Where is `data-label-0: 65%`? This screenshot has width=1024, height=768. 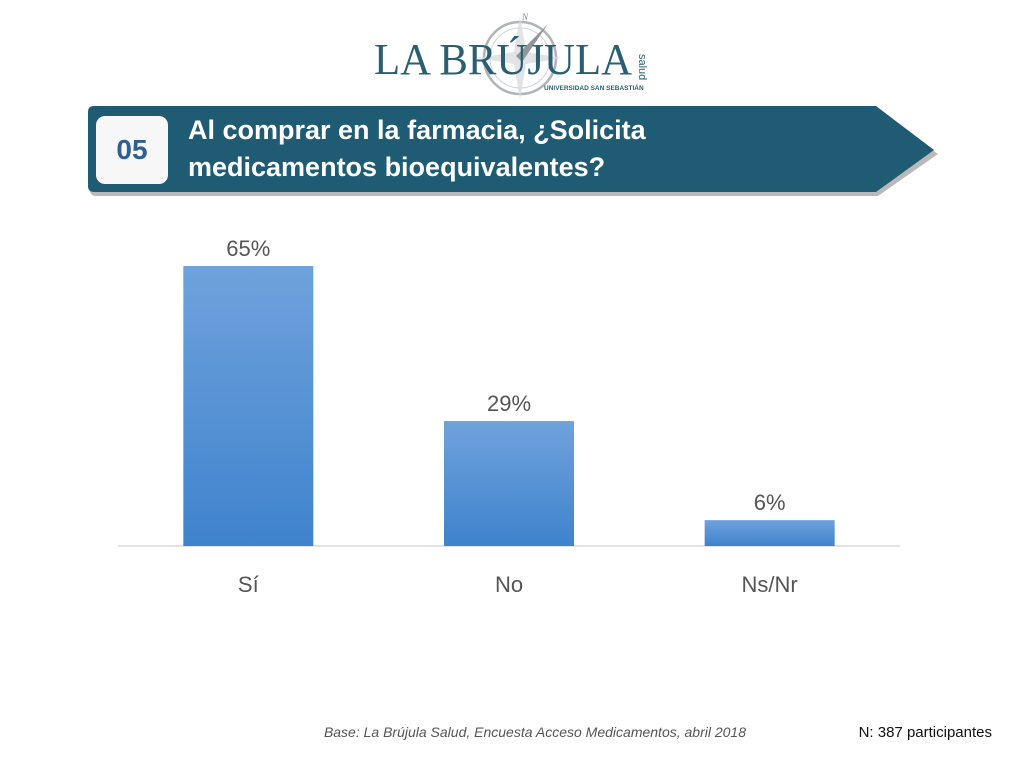 data-label-0: 65% is located at coordinates (248, 248).